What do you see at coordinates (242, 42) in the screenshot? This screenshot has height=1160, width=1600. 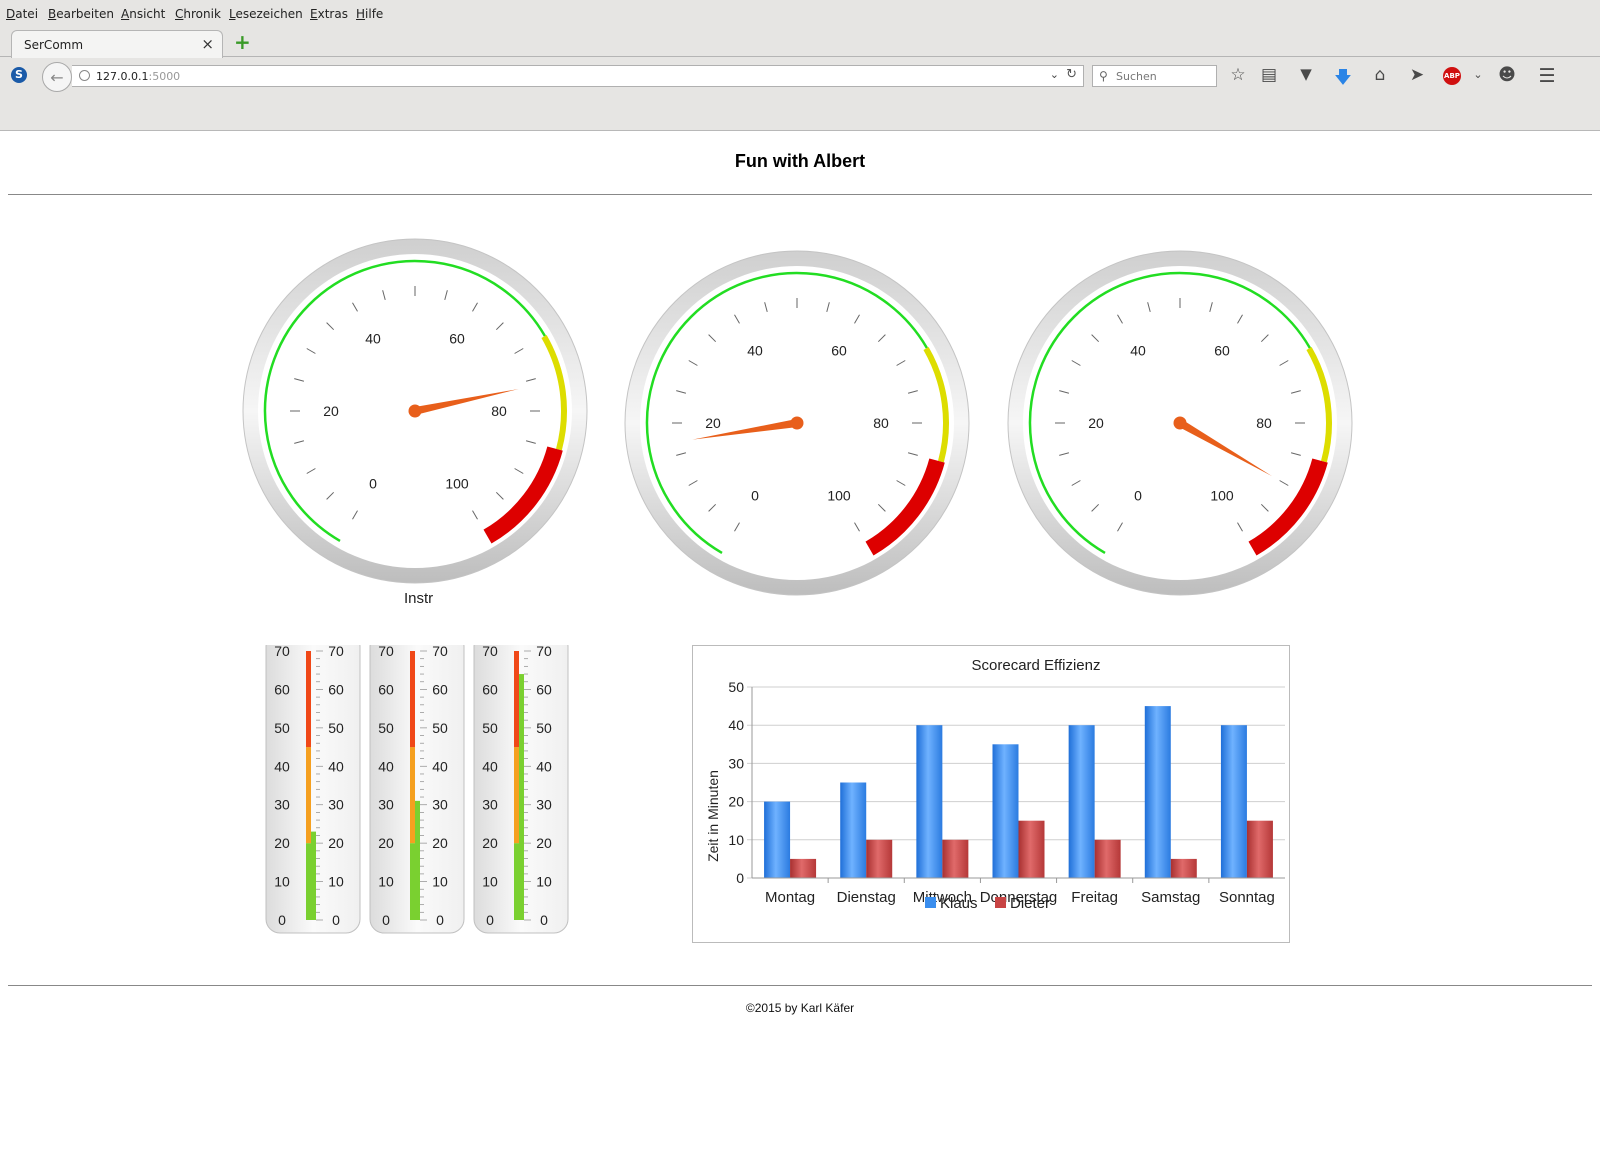 I see `new-tab-plus-icon: +` at bounding box center [242, 42].